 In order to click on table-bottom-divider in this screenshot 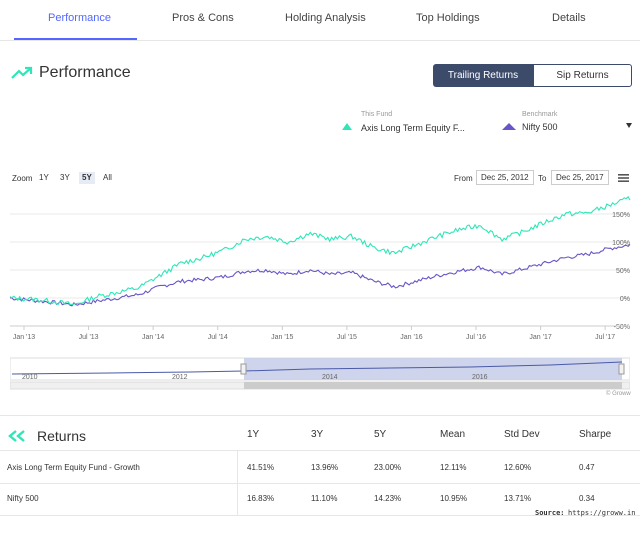, I will do `click(320, 515)`.